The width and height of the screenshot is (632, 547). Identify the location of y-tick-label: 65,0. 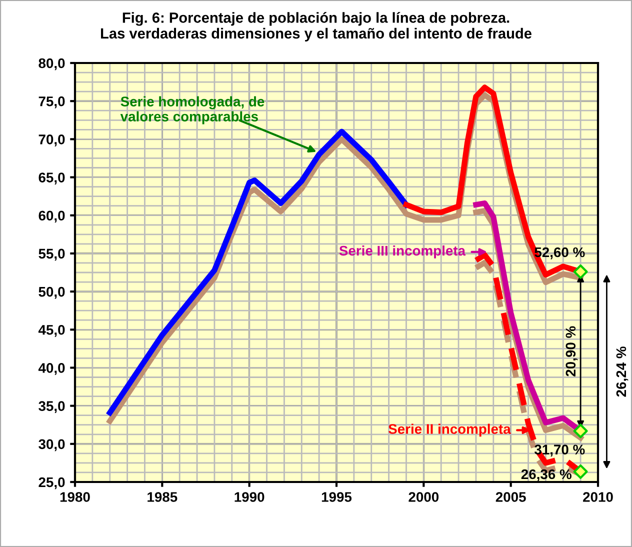
(51, 178).